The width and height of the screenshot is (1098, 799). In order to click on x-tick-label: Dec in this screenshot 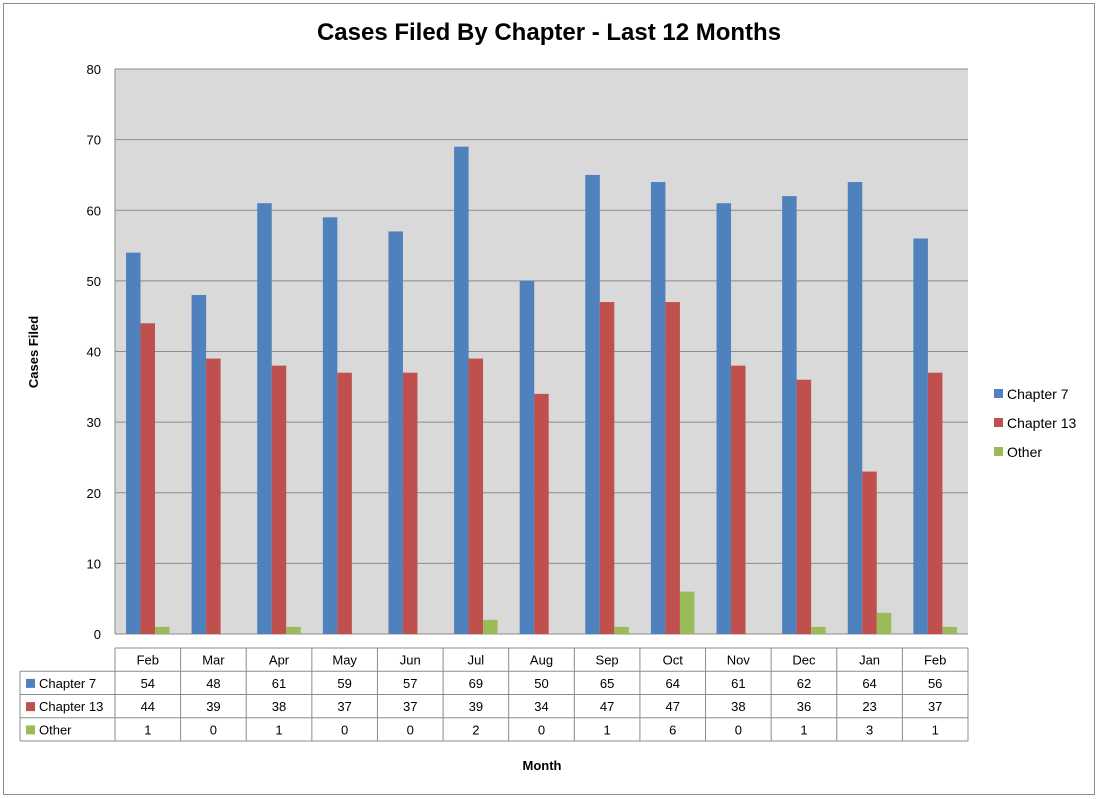, I will do `click(804, 660)`.